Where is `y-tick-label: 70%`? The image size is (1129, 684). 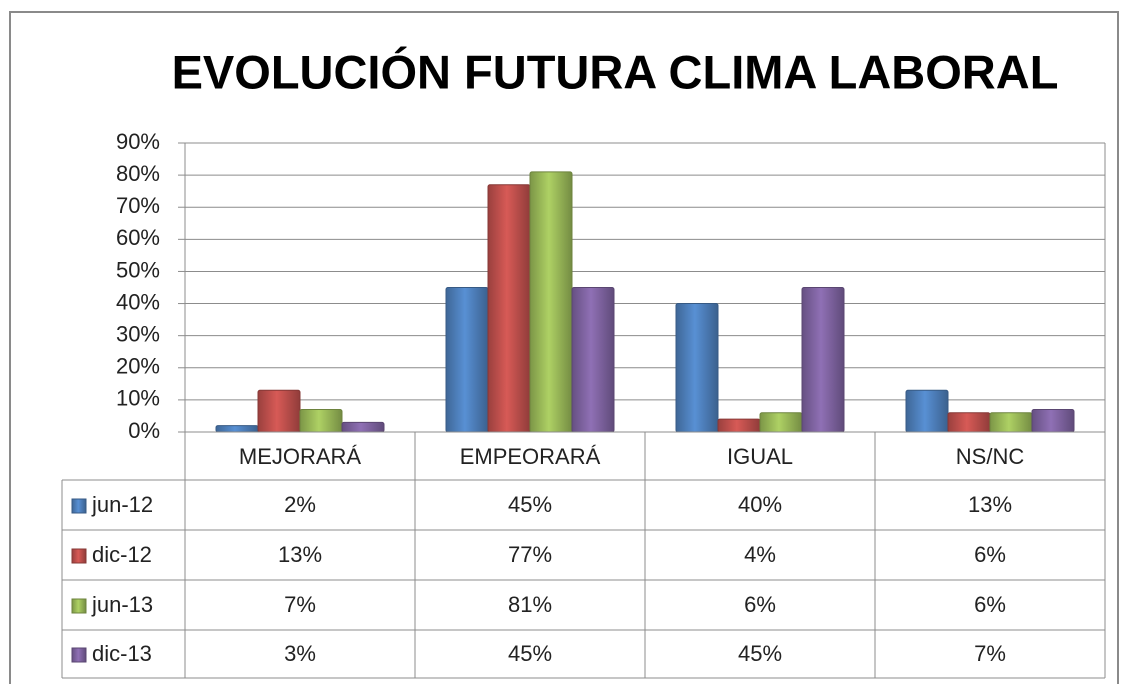
y-tick-label: 70% is located at coordinates (138, 205).